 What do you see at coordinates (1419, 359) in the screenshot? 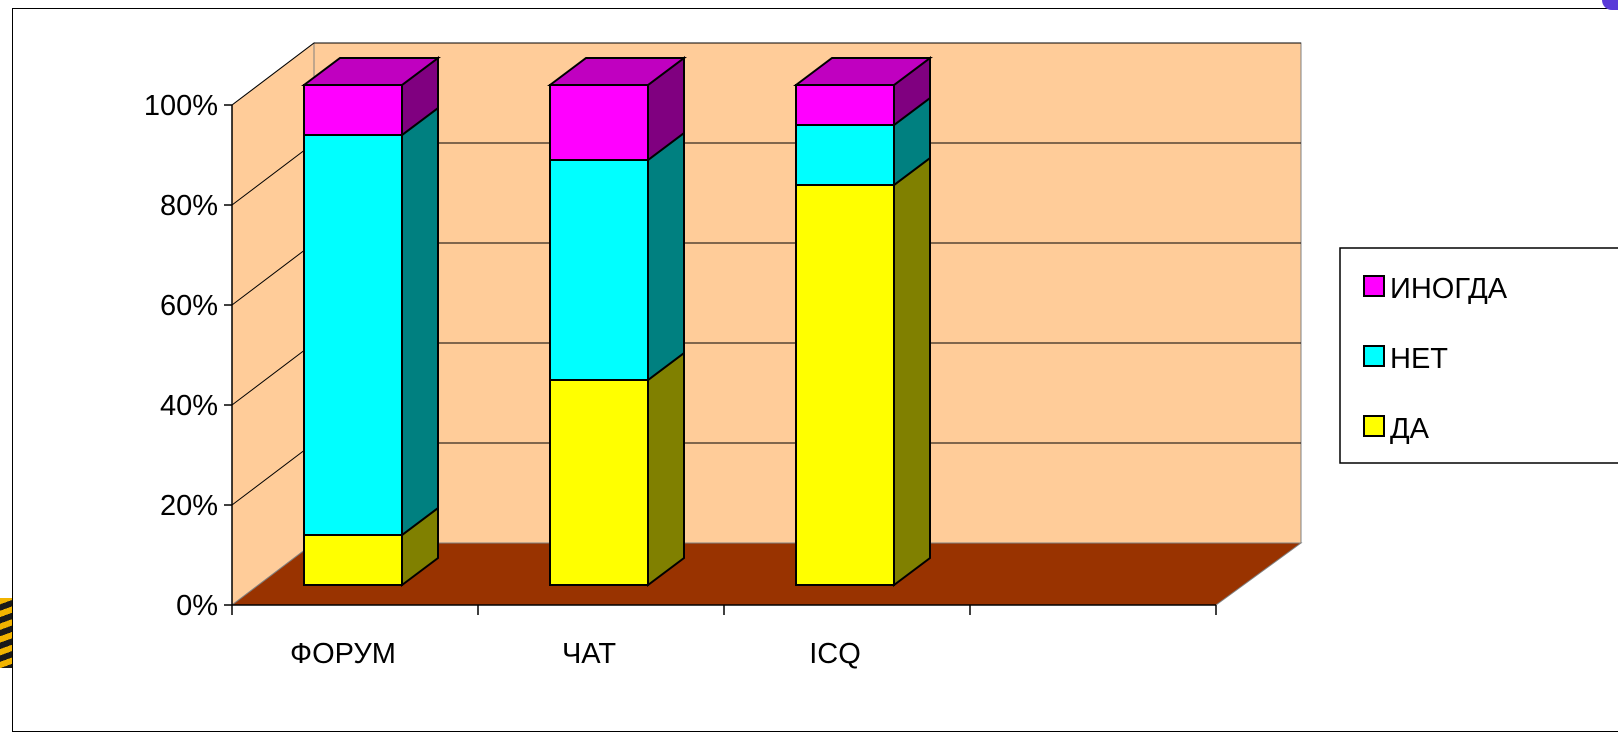
I see `legend-label: НЕТ` at bounding box center [1419, 359].